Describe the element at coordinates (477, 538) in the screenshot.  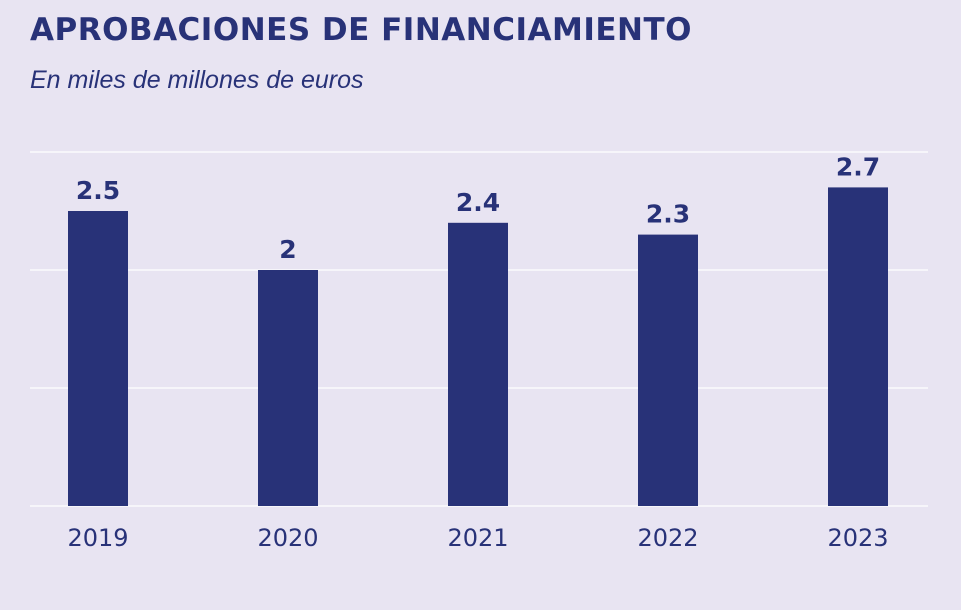
I see `x-tick-2021: 2021` at that location.